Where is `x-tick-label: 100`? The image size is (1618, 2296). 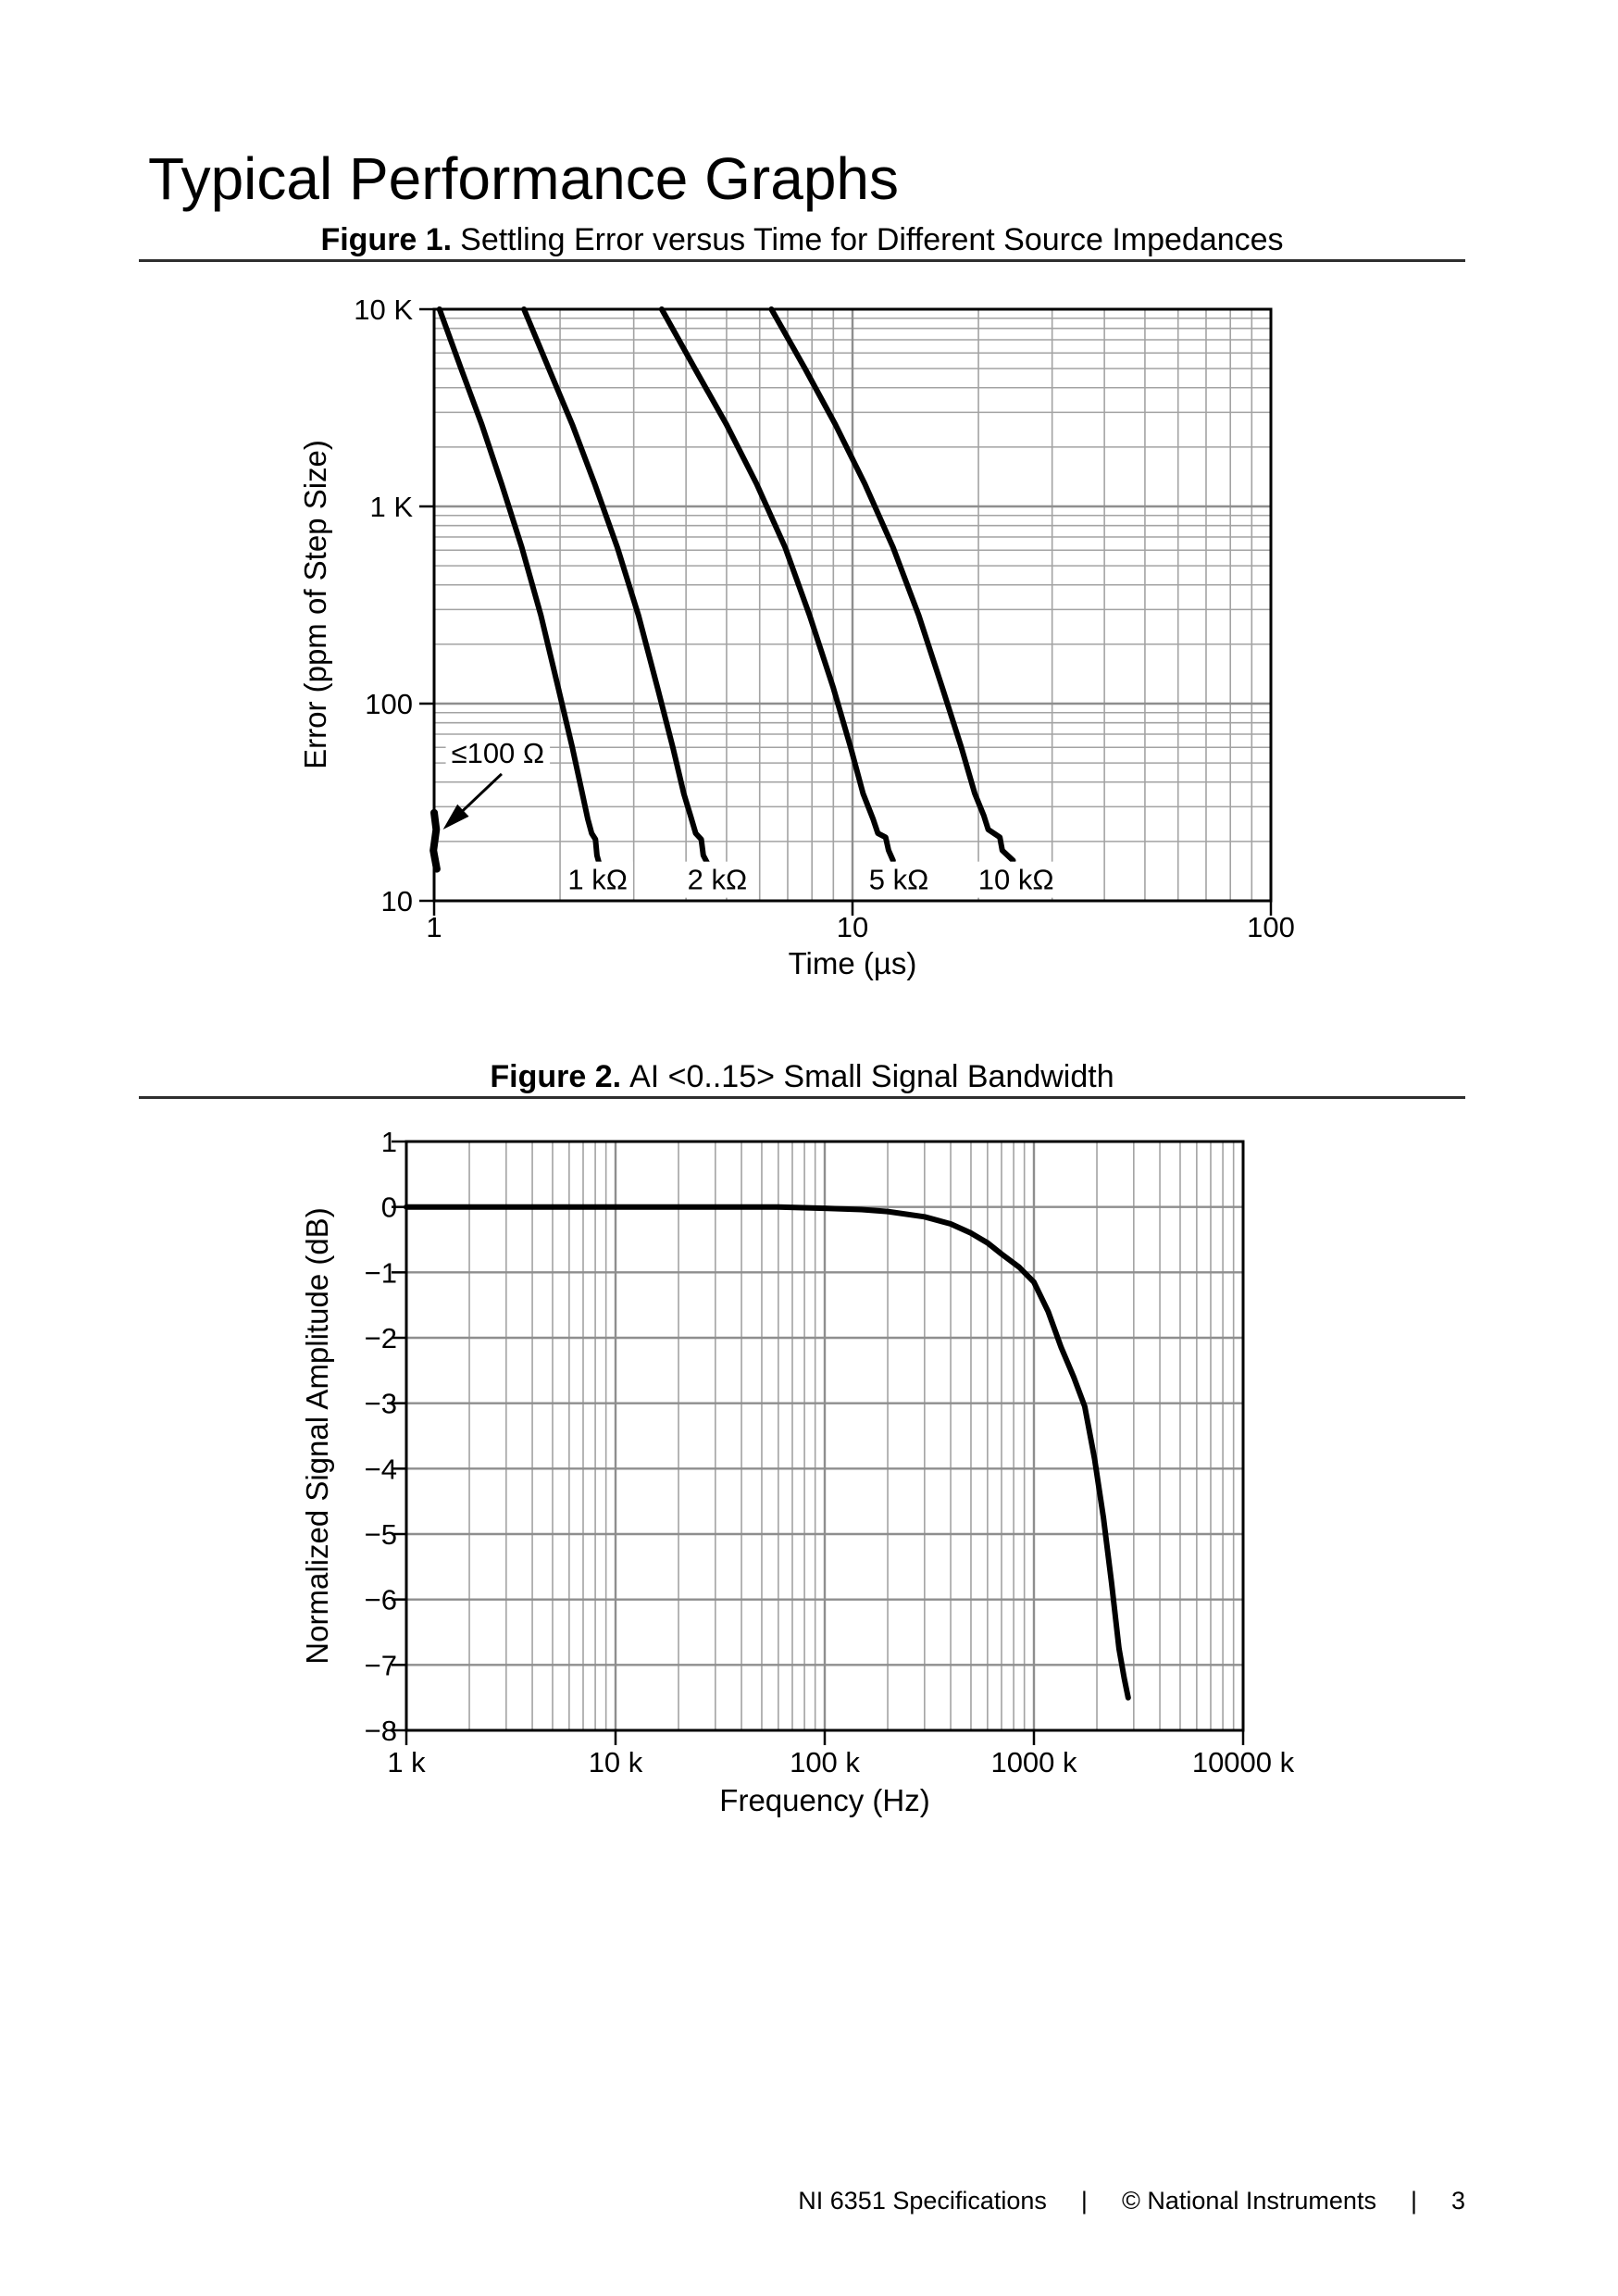
x-tick-label: 100 is located at coordinates (1271, 927).